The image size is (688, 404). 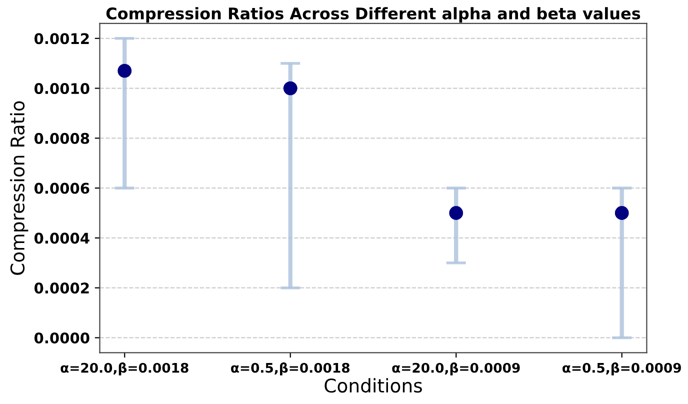 I want to click on chart-title: Compression Ratios Across Different alpha and beta values, so click(x=373, y=15).